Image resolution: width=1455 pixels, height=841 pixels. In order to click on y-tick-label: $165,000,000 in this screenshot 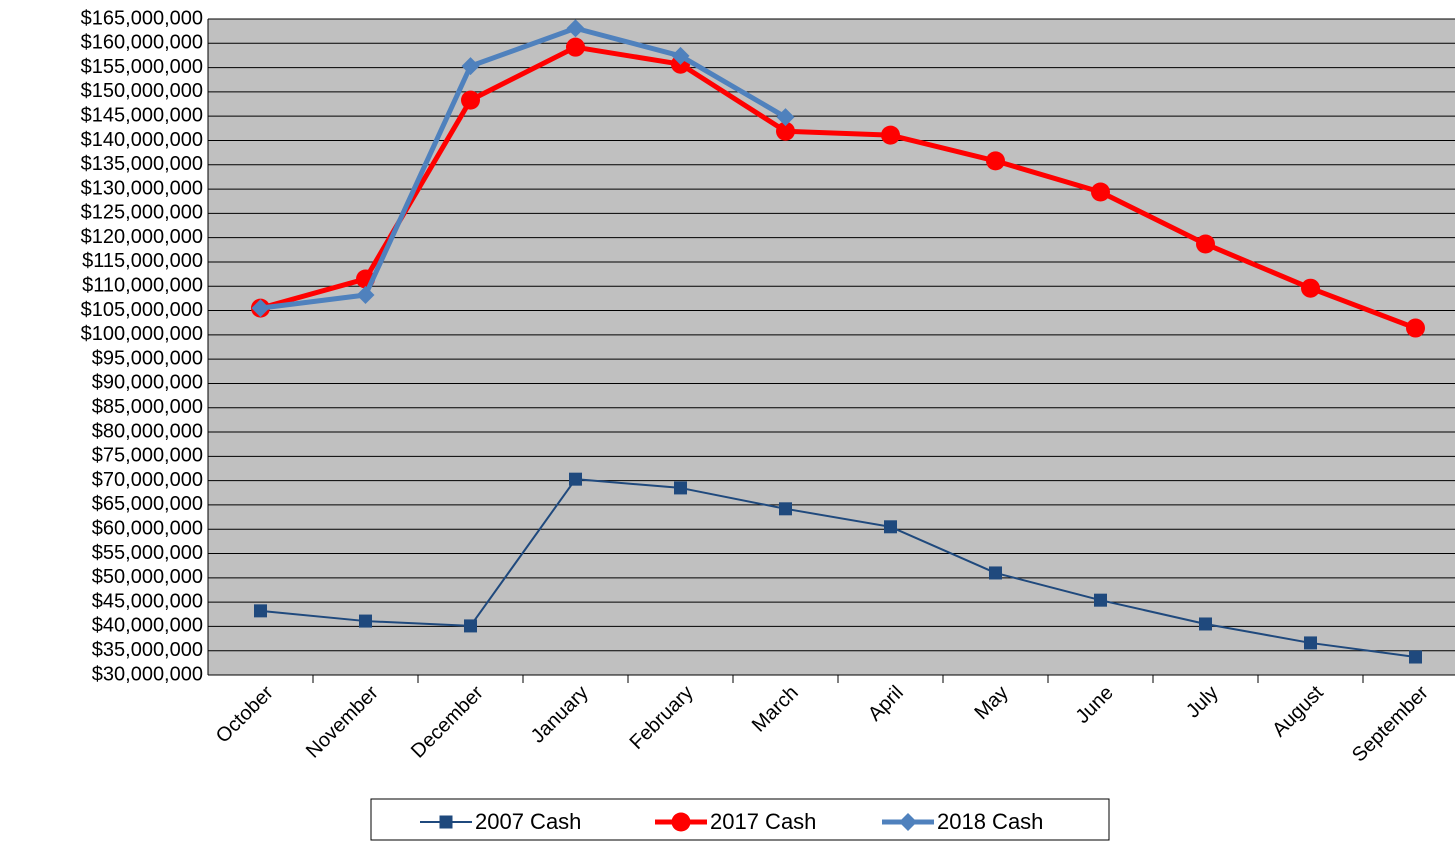, I will do `click(142, 18)`.